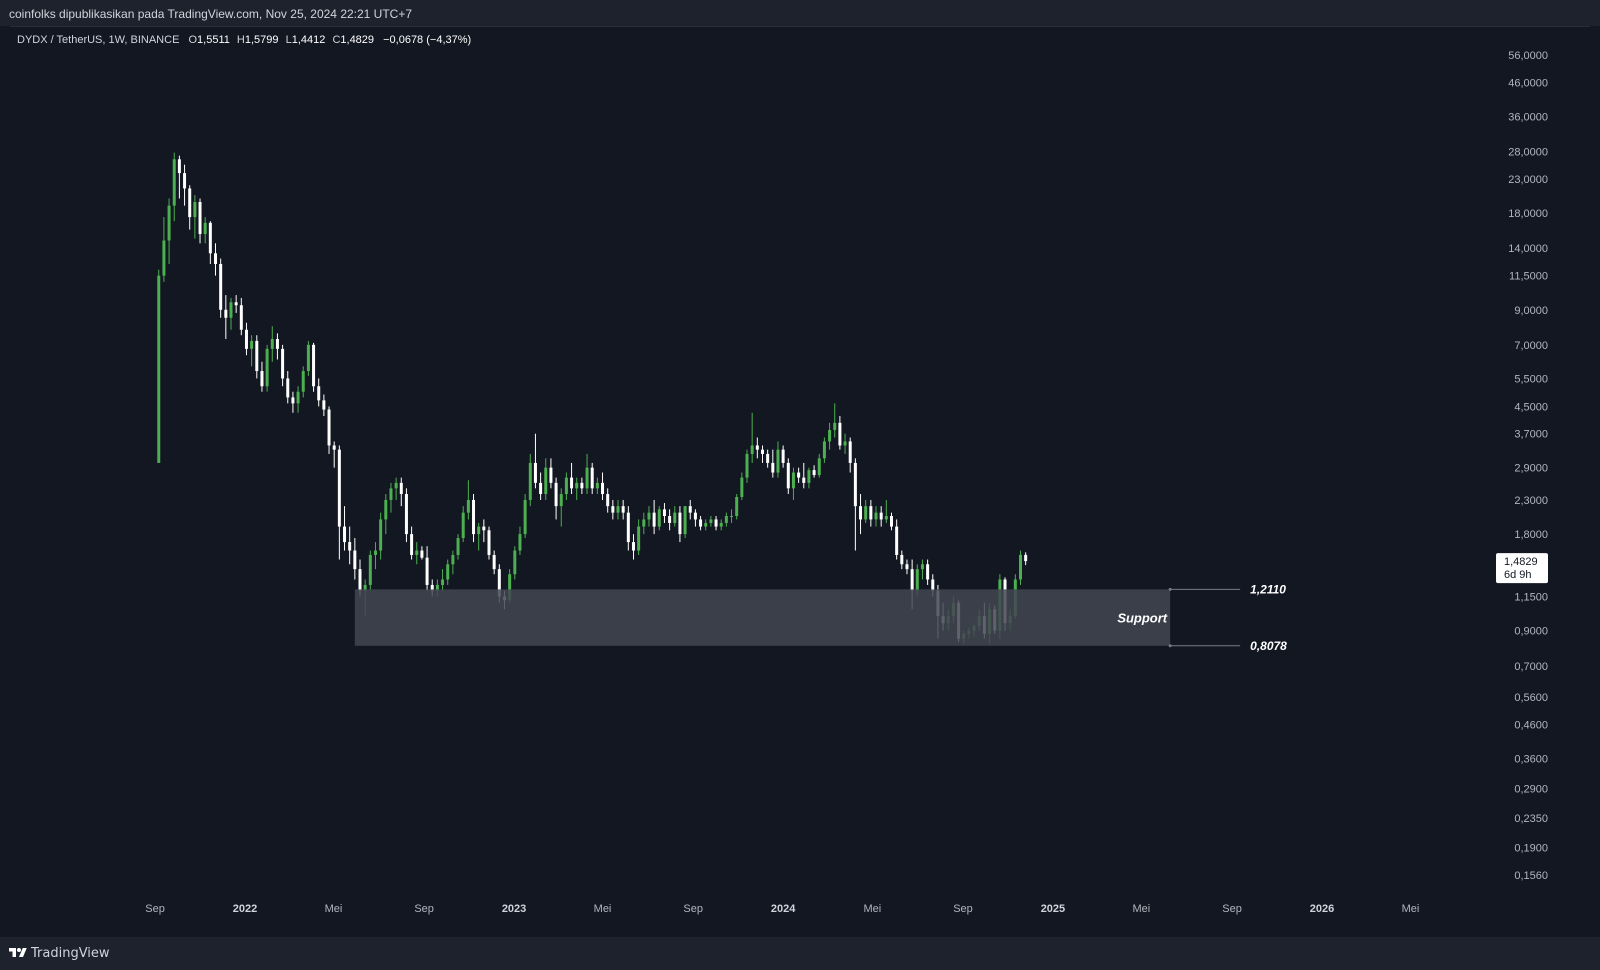  Describe the element at coordinates (1531, 469) in the screenshot. I see `price-tick-label: 2,9000` at that location.